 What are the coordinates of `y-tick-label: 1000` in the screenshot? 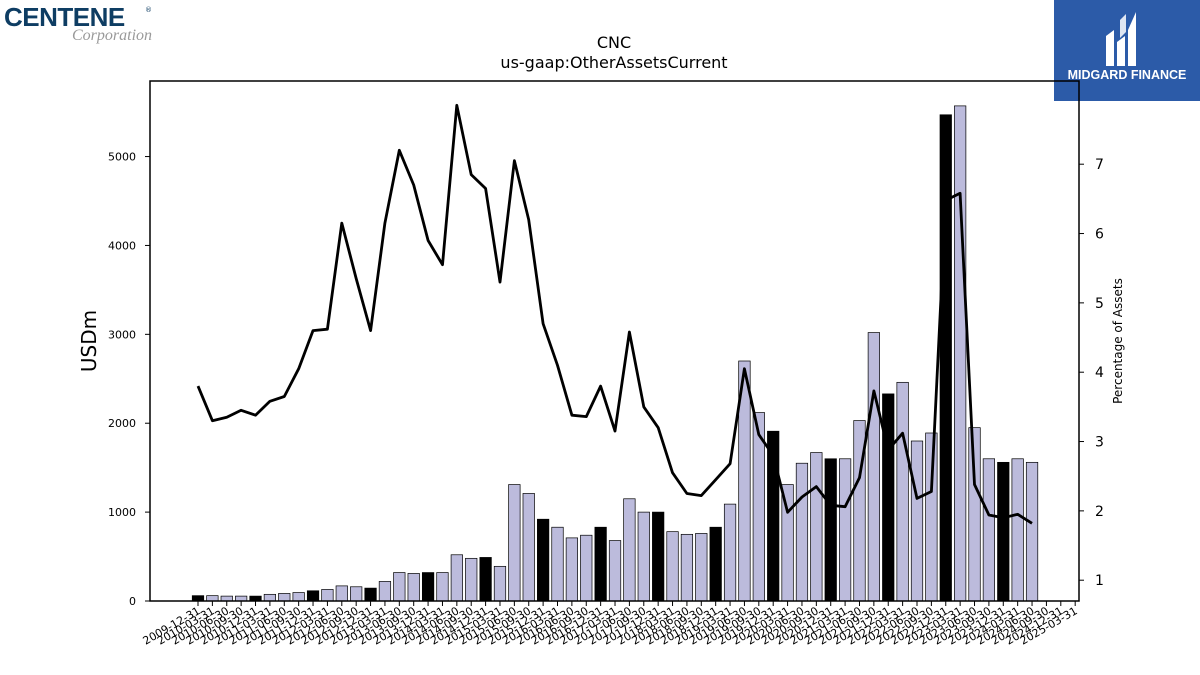 It's located at (122, 512).